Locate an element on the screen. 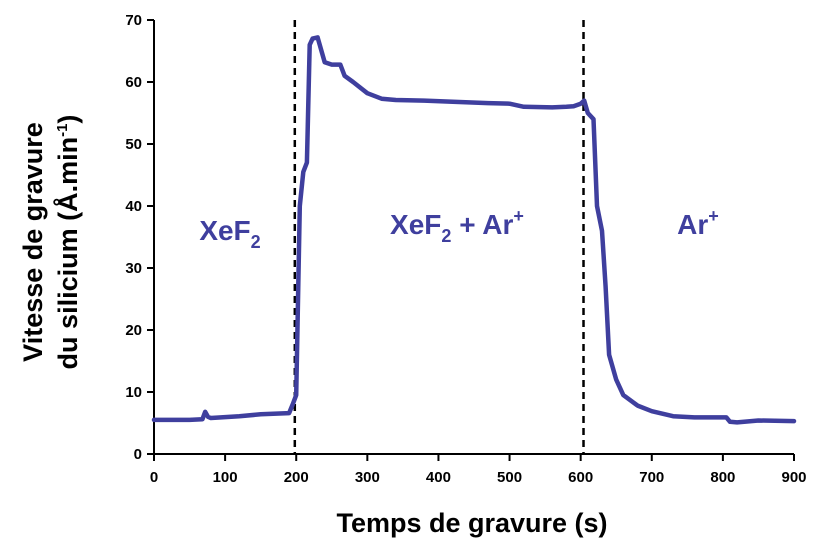 The height and width of the screenshot is (538, 814). region-label-ar-sup: + is located at coordinates (713, 216).